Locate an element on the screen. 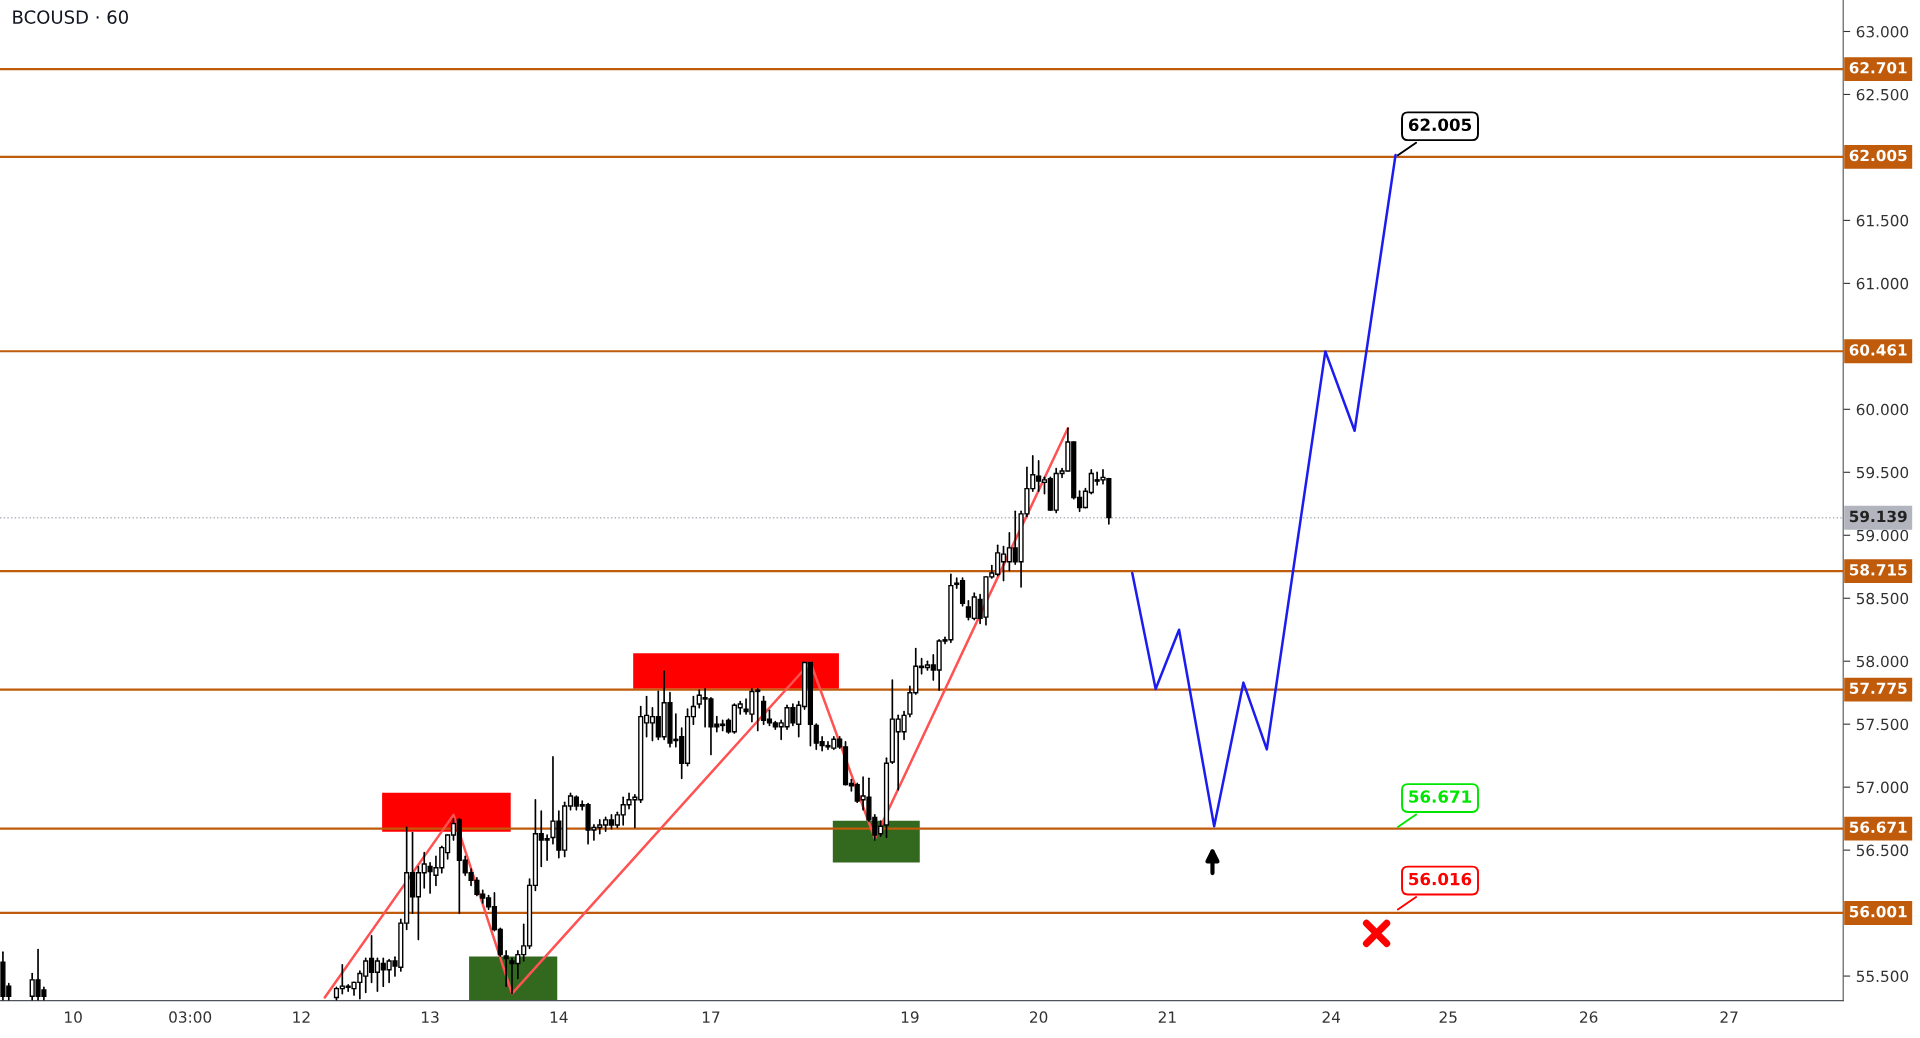 The height and width of the screenshot is (1038, 1920). ref-line-label: 59.139 is located at coordinates (1878, 516).